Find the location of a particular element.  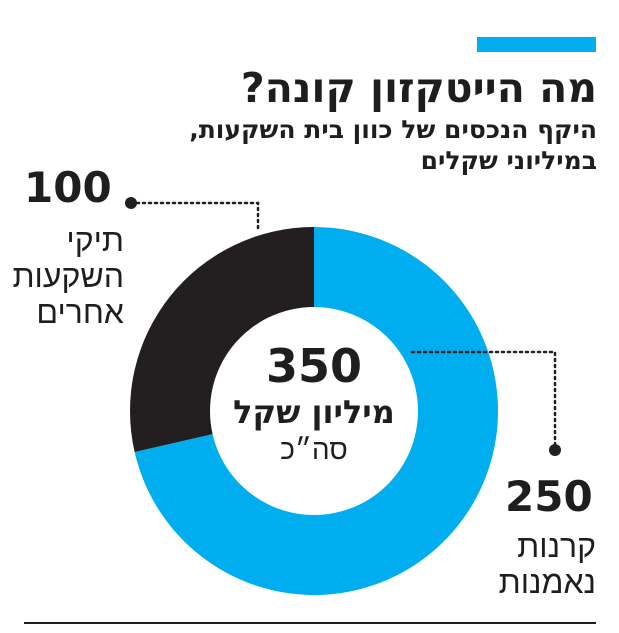

donut-slice-other-portfolios is located at coordinates (222, 339).